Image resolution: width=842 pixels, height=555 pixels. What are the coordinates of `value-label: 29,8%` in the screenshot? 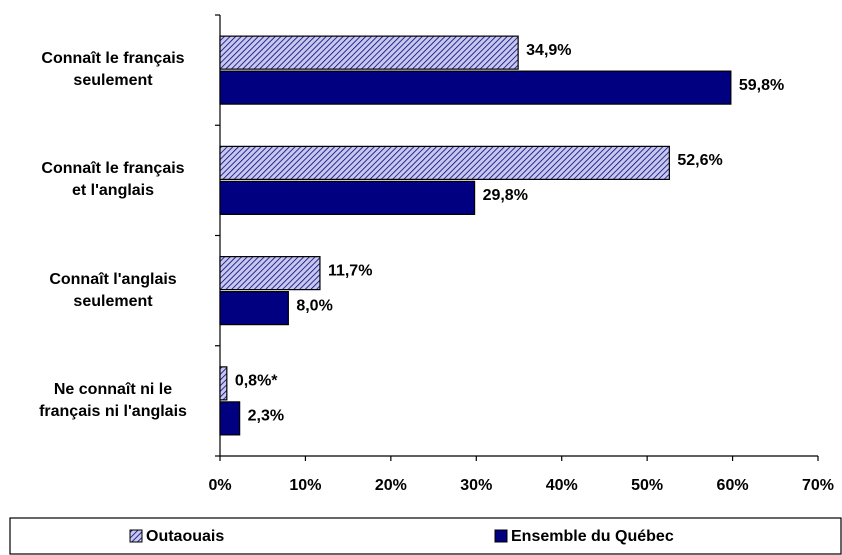 It's located at (505, 195).